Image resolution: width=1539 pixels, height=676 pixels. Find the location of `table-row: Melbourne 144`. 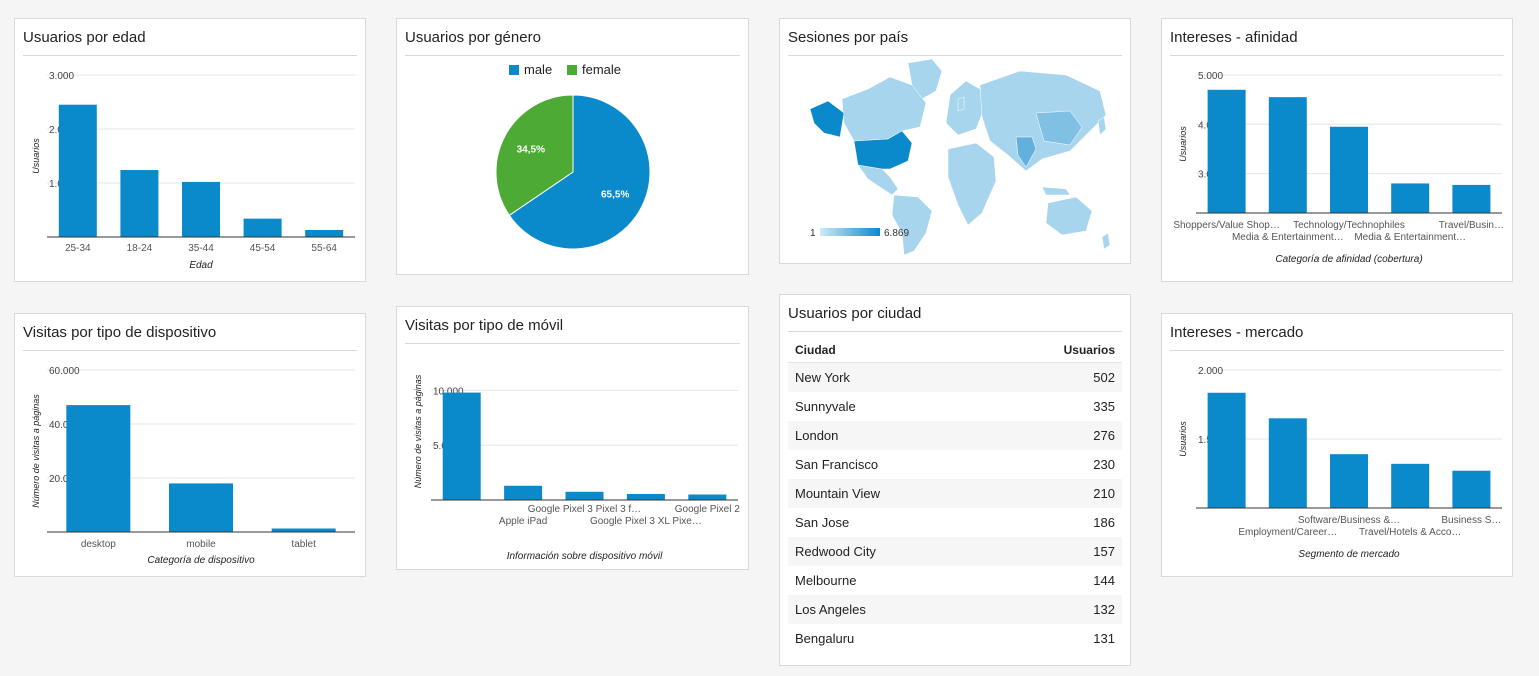

table-row: Melbourne 144 is located at coordinates (955, 580).